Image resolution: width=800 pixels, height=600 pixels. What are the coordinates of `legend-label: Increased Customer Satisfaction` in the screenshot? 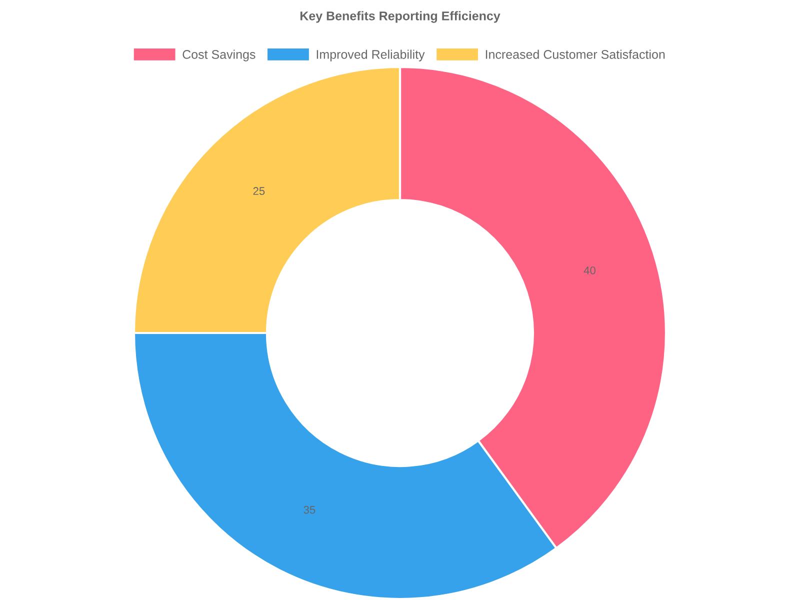 It's located at (575, 54).